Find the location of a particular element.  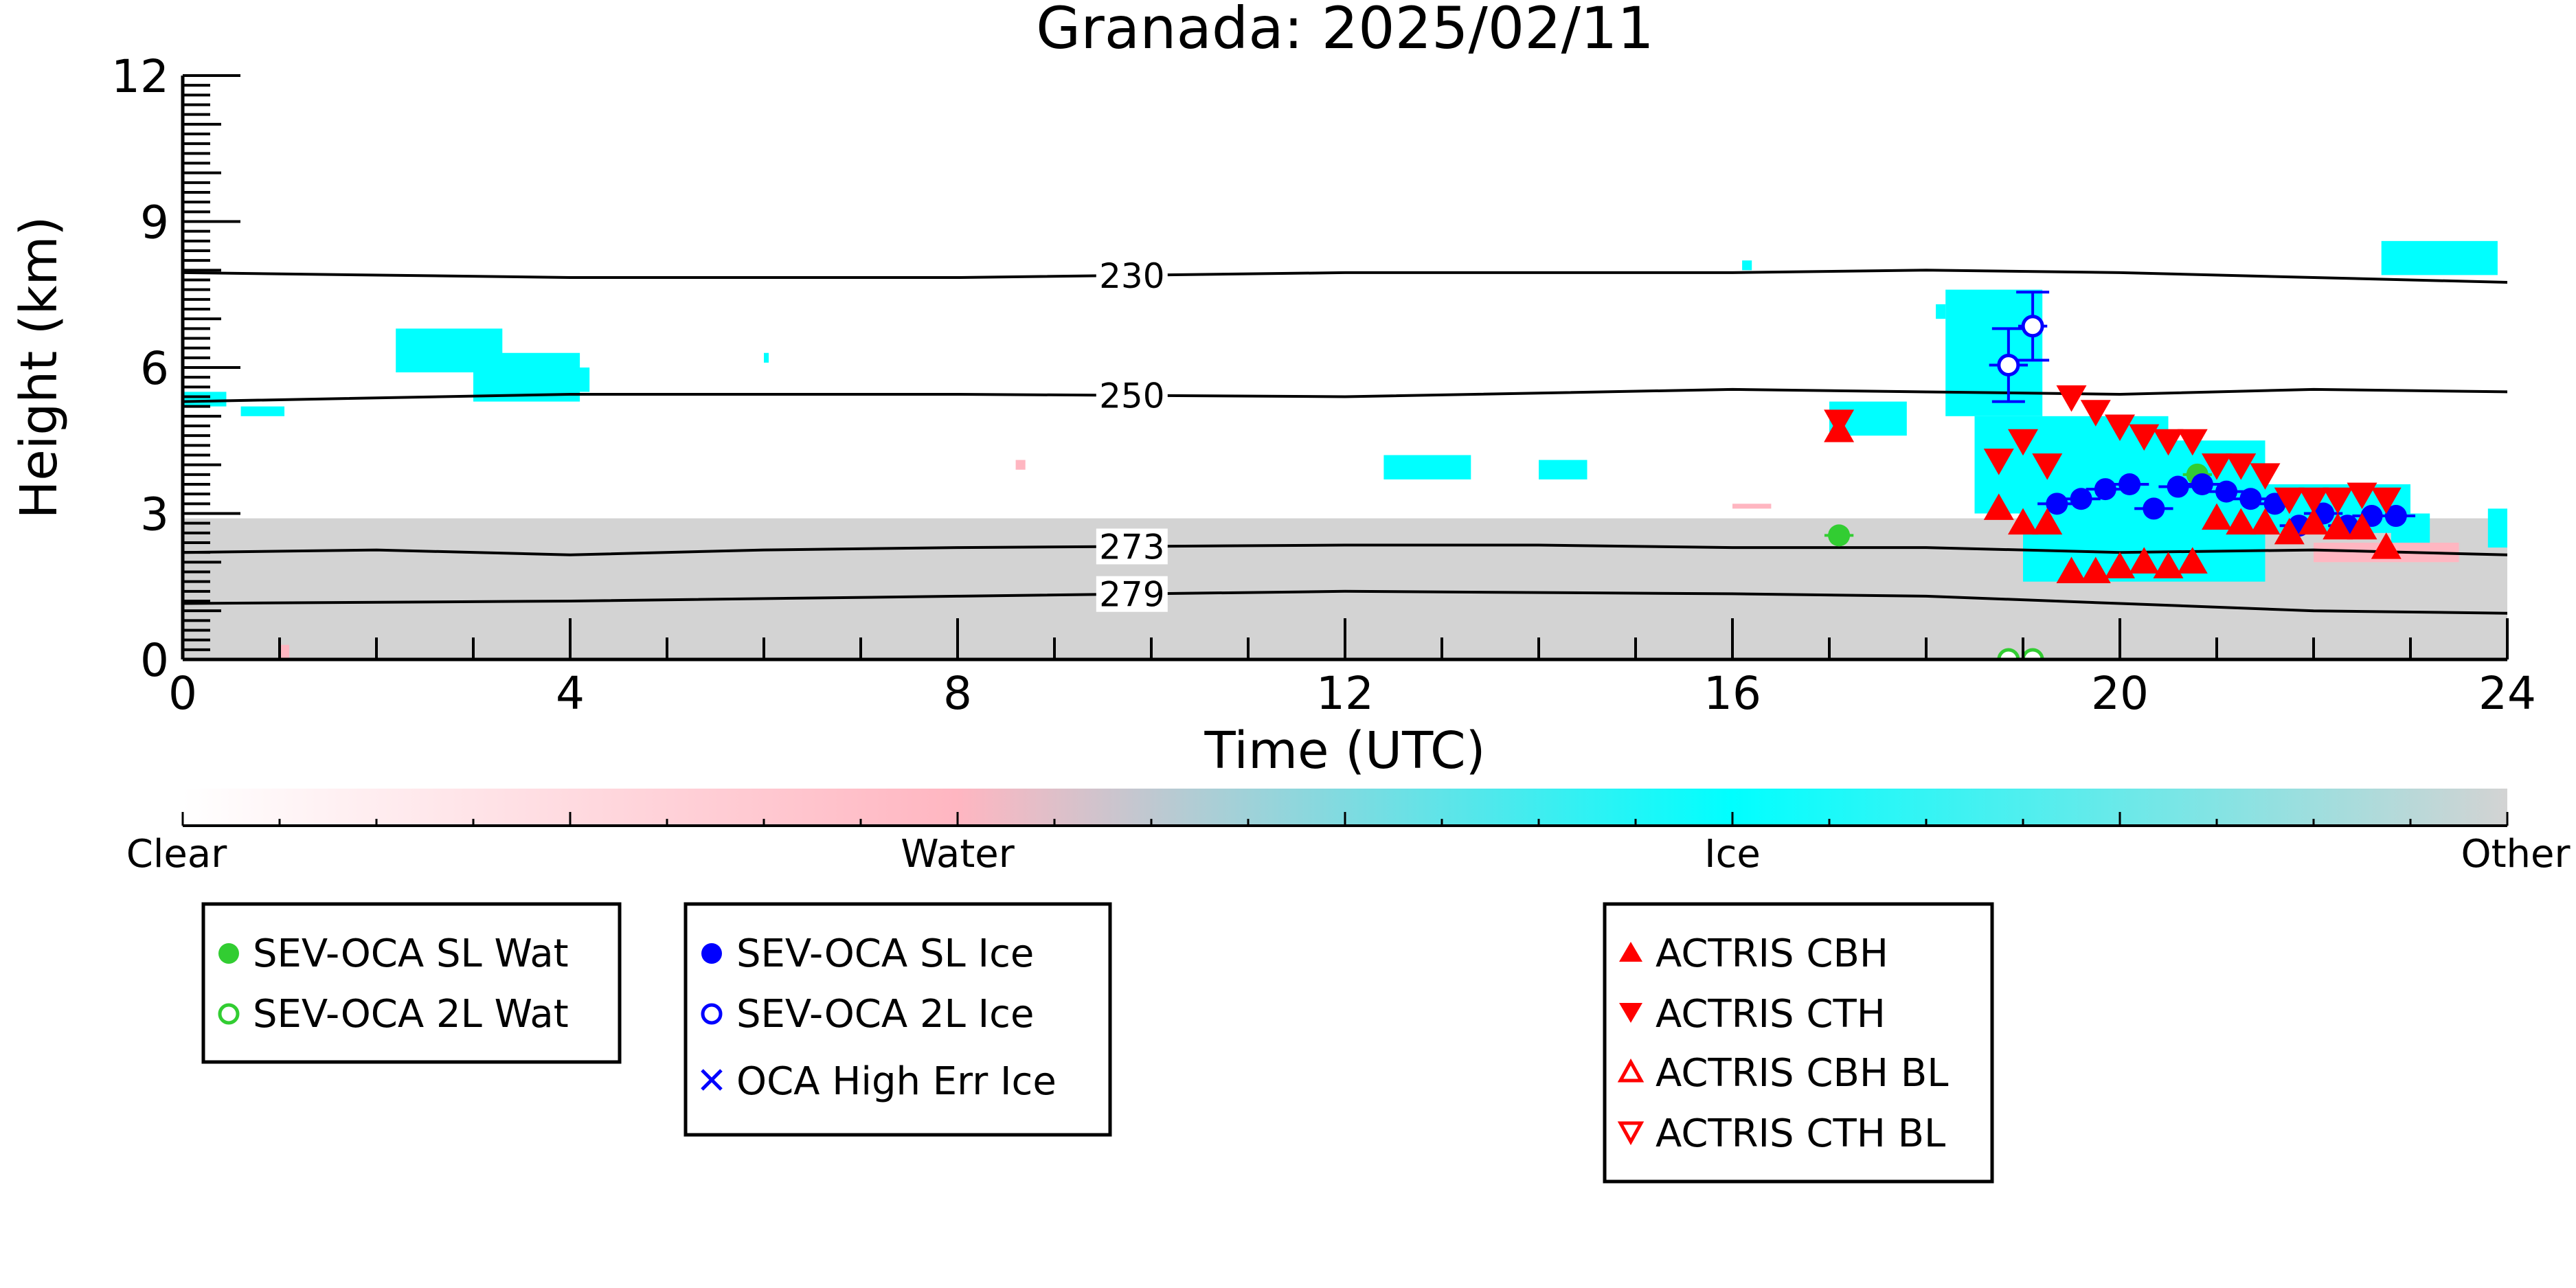

legend-item-cth-bl: ACTRIS CTH BL is located at coordinates (1781, 1133).